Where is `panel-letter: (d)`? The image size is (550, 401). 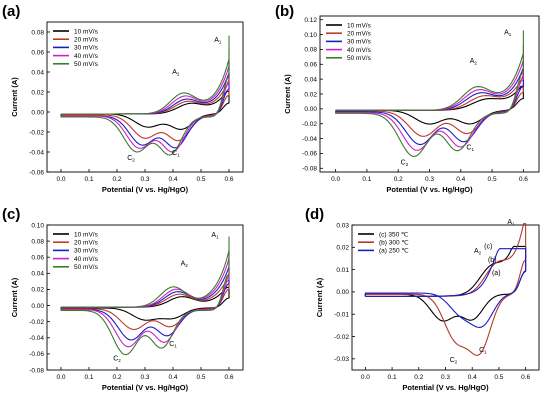 panel-letter: (d) is located at coordinates (314, 214).